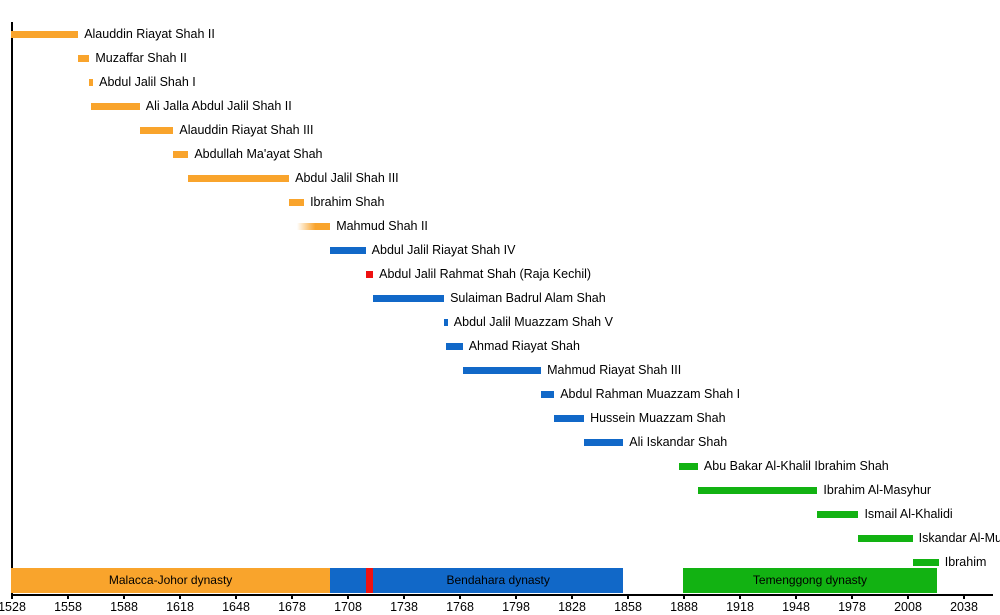 The image size is (1000, 615). What do you see at coordinates (650, 394) in the screenshot?
I see `ruler-label: Abdul Rahman Muazzam Shah I` at bounding box center [650, 394].